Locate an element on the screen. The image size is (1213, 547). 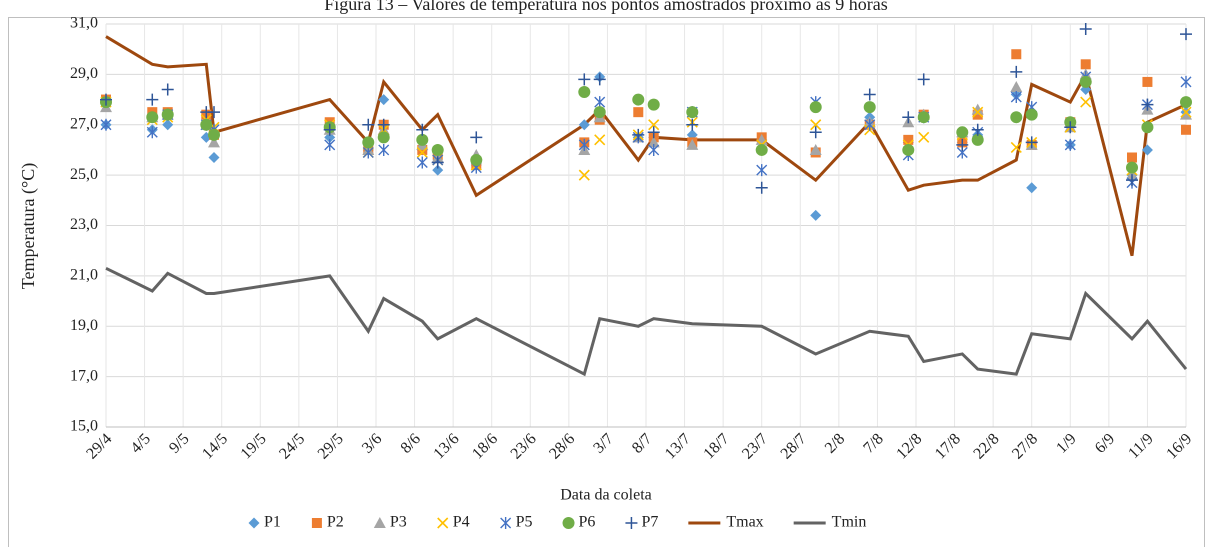
x-tick-label: 16/9 is located at coordinates (1179, 446).